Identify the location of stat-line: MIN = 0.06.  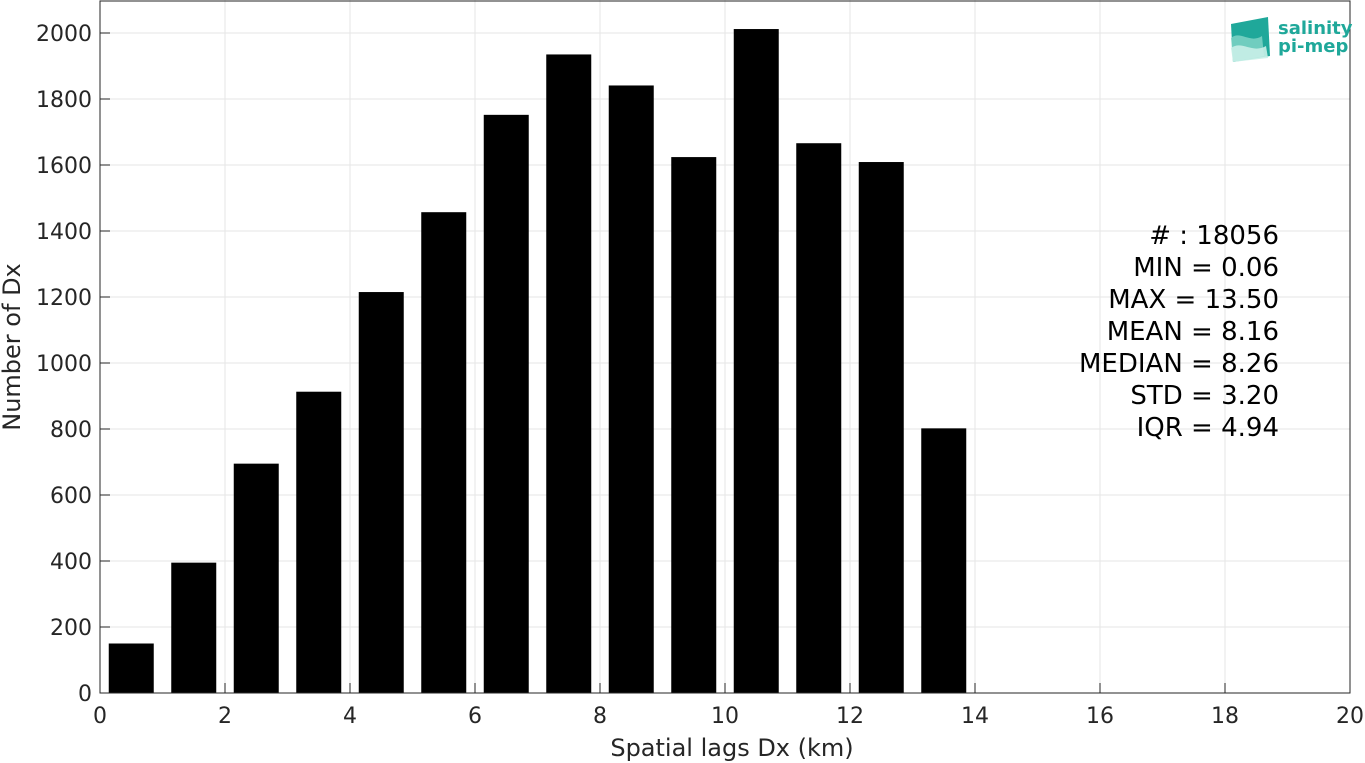
(1206, 268).